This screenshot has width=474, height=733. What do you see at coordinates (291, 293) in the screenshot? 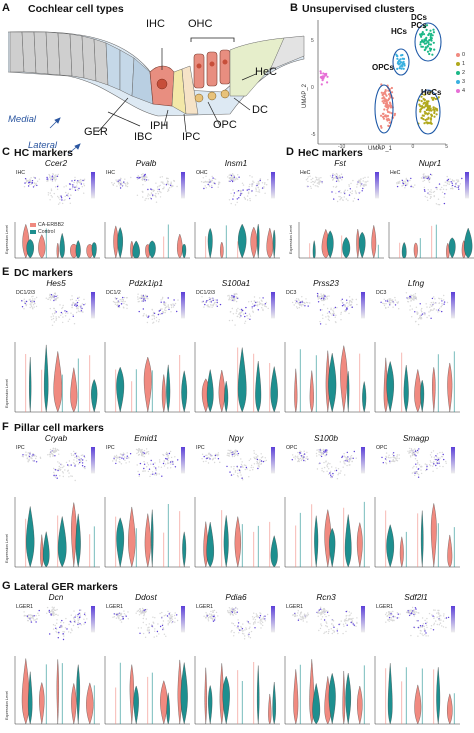
I see `cell-type-label: DC3` at bounding box center [291, 293].